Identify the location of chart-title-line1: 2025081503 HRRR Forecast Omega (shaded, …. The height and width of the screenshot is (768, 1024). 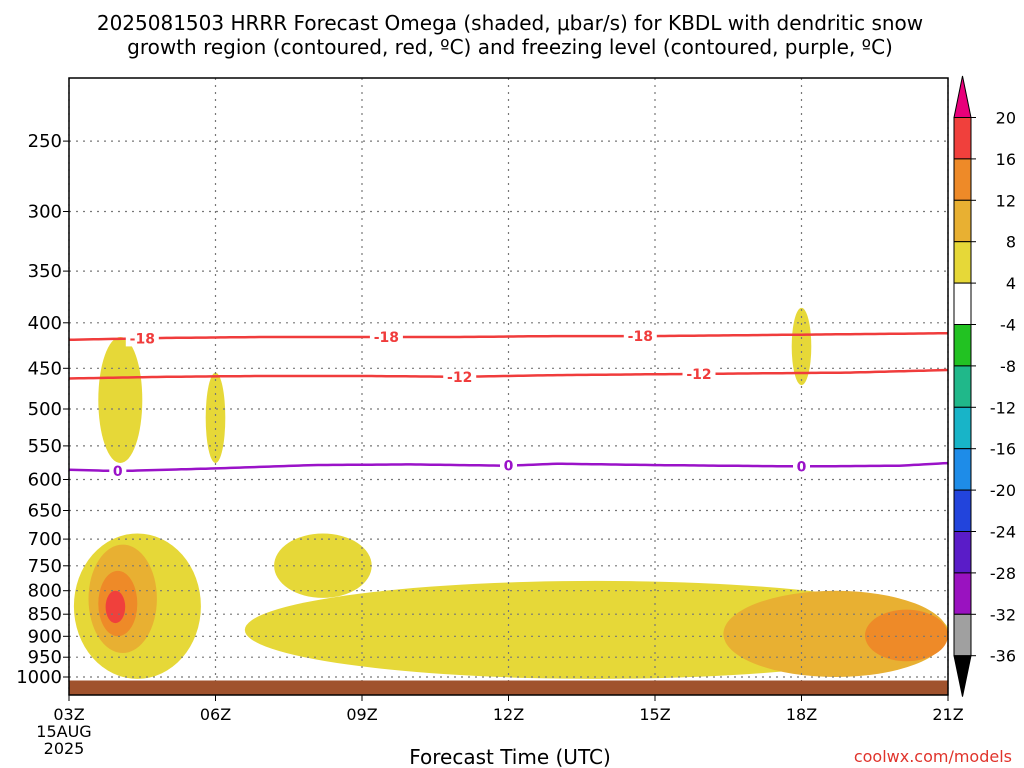
(510, 23).